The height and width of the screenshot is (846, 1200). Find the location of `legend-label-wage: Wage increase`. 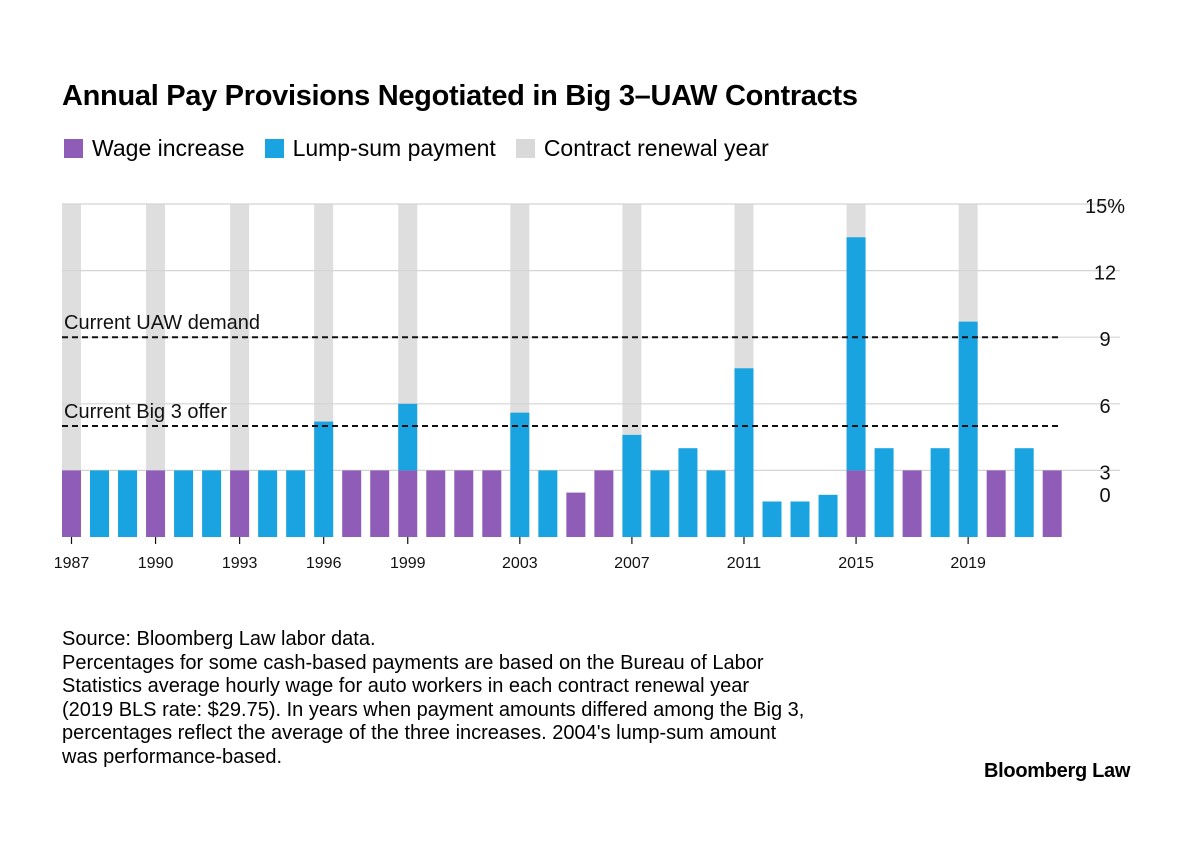

legend-label-wage: Wage increase is located at coordinates (168, 148).